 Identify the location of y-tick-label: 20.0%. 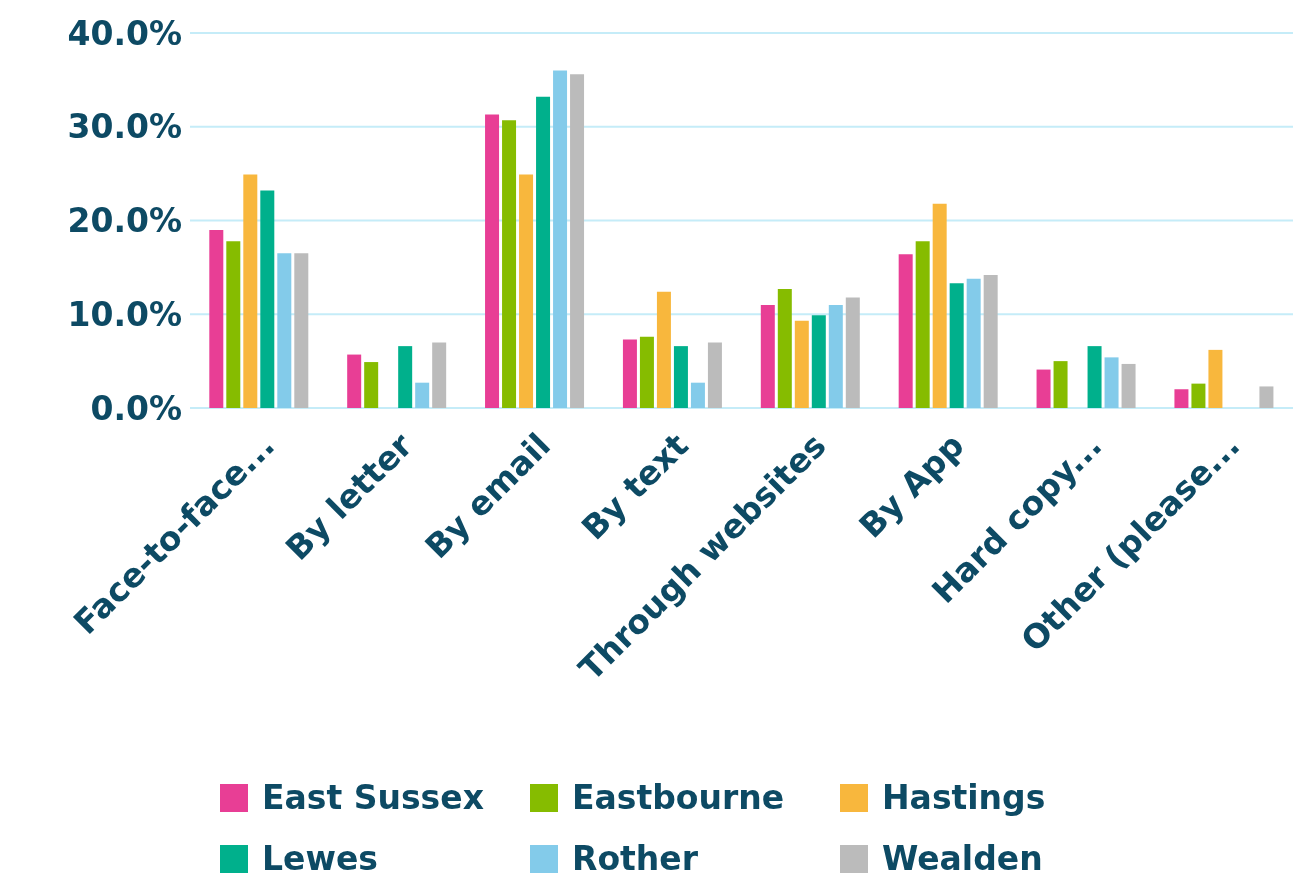
(124, 221).